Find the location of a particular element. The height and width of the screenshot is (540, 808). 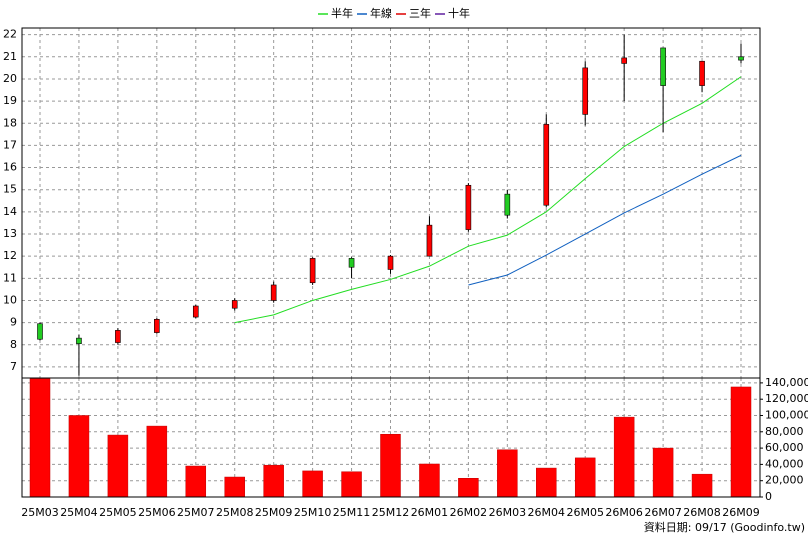

x-tick-label: 25M12 is located at coordinates (391, 512).